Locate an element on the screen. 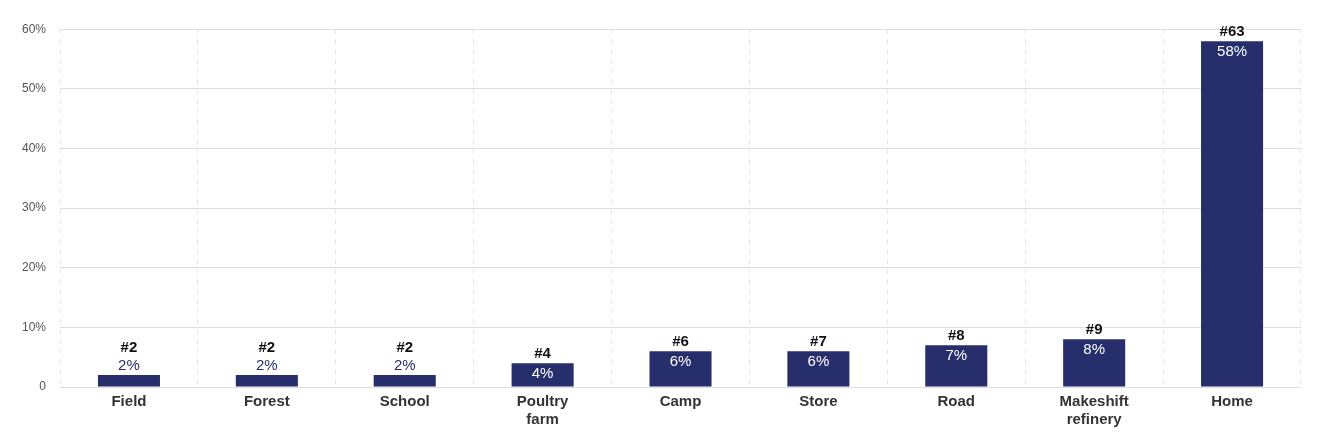 This screenshot has width=1319, height=443. data-label: 4% is located at coordinates (542, 372).